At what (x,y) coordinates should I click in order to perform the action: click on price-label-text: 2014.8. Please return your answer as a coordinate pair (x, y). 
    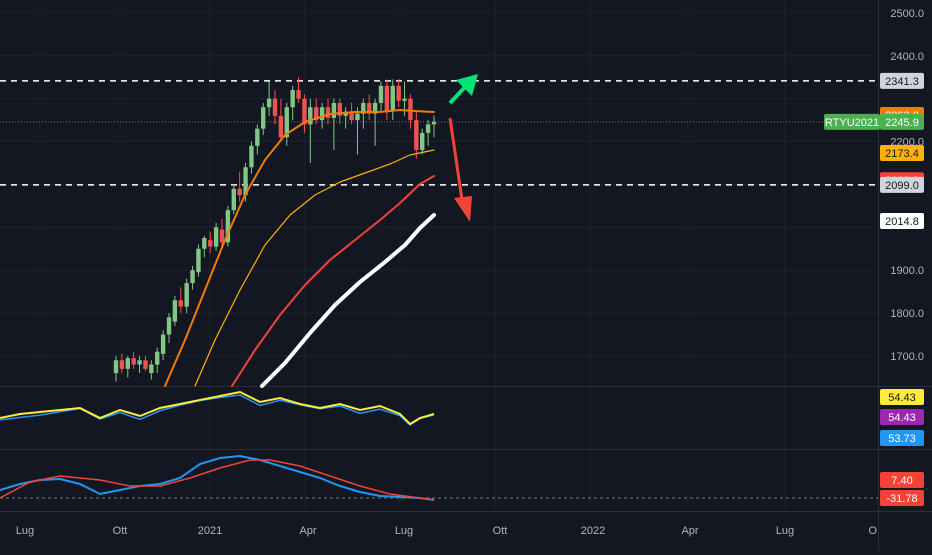
    Looking at the image, I should click on (902, 222).